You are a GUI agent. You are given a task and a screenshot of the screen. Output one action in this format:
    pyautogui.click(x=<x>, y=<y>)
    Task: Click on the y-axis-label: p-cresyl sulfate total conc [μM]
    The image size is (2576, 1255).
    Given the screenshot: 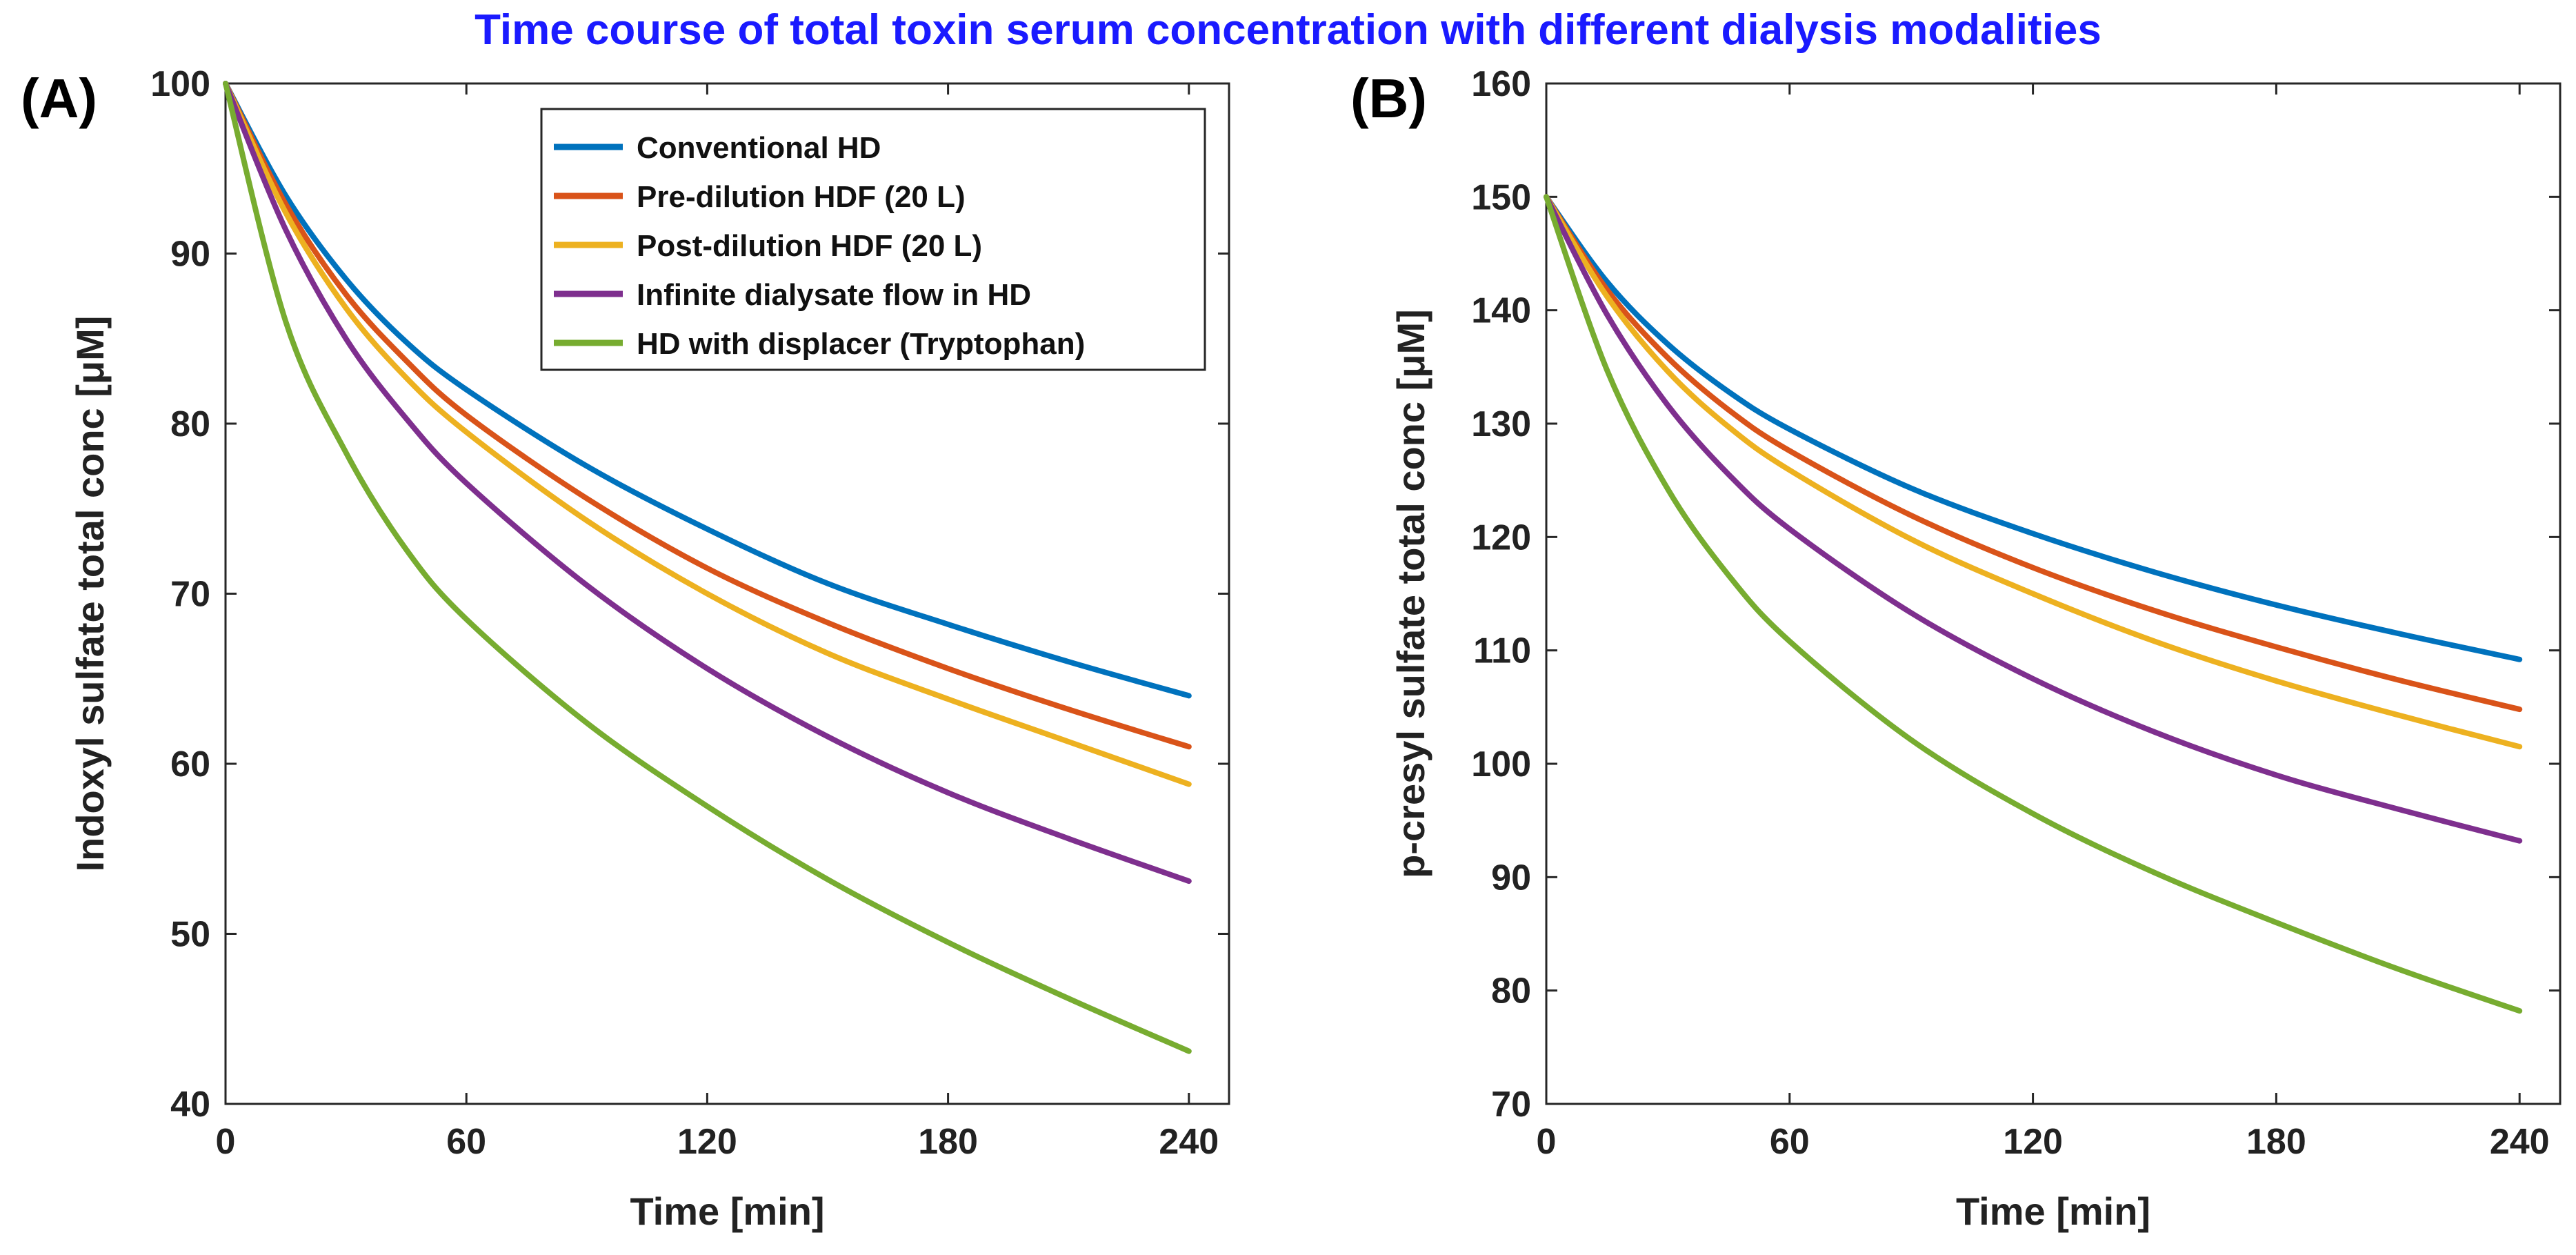 What is the action you would take?
    pyautogui.click(x=1410, y=593)
    